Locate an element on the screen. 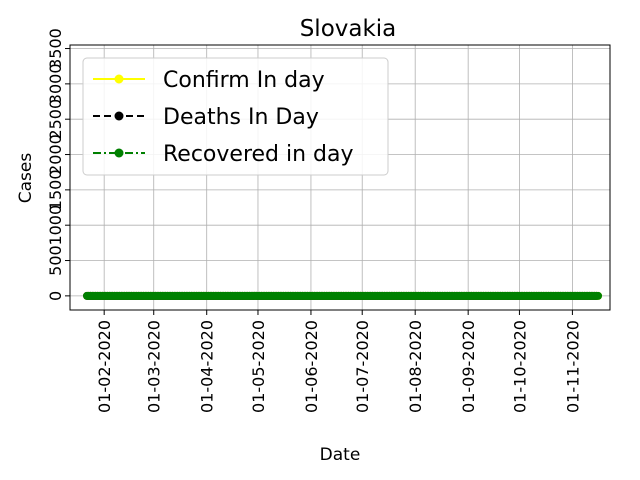 The image size is (640, 480). series-recovered-in-day is located at coordinates (343, 295).